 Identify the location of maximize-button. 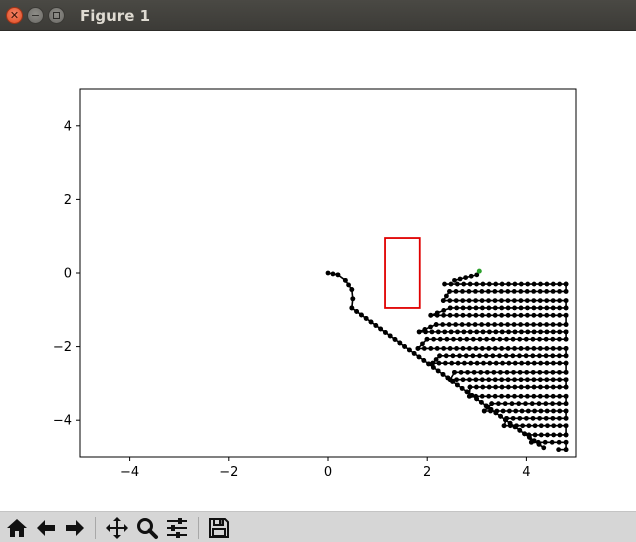
(56, 15).